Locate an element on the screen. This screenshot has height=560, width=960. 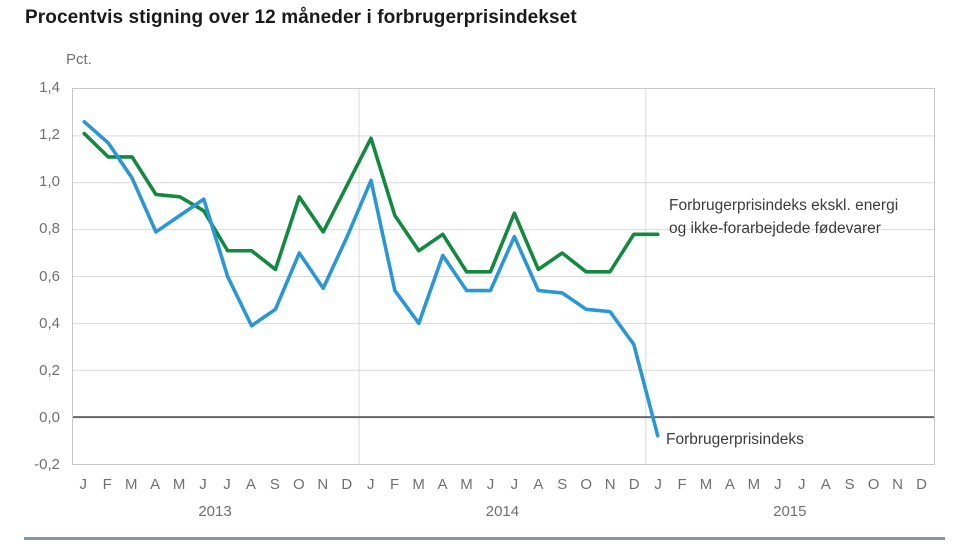
y-tick-label: 0,0 is located at coordinates (49, 417).